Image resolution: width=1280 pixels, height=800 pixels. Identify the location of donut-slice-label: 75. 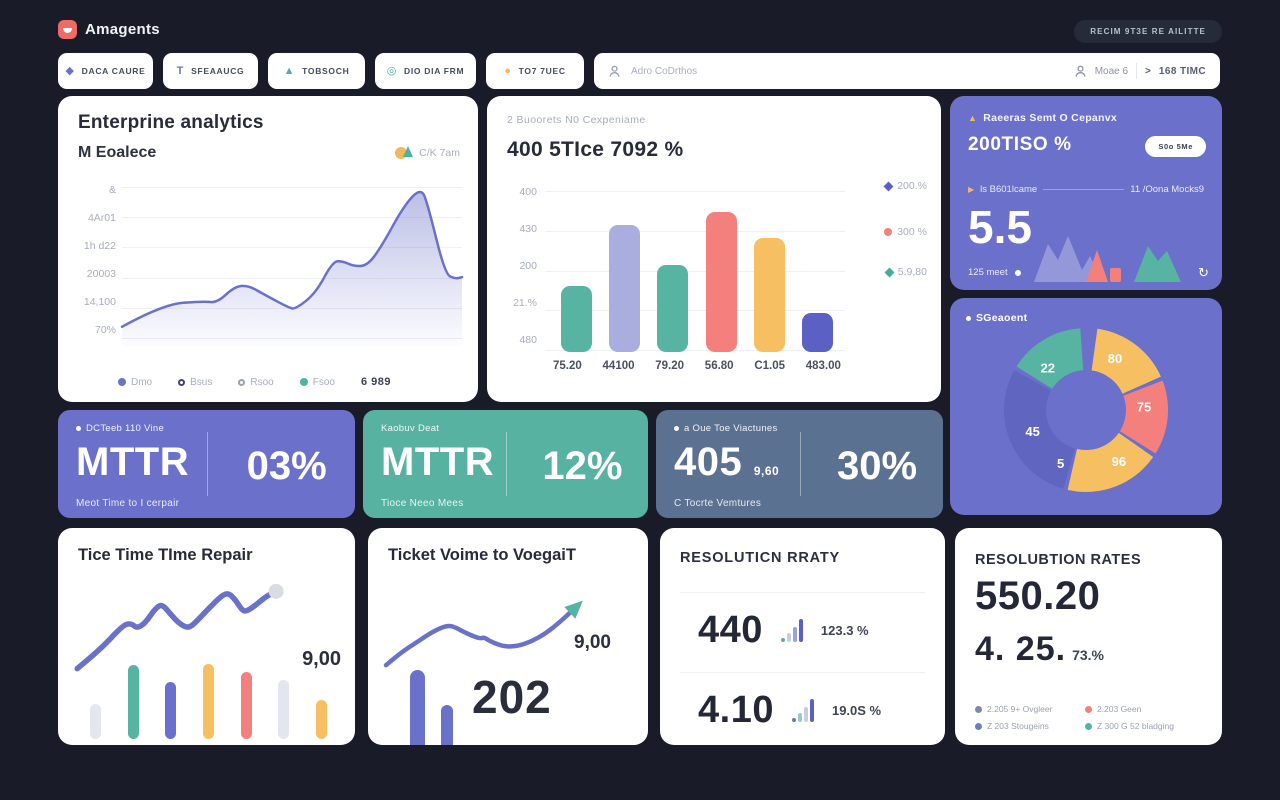
(1144, 406).